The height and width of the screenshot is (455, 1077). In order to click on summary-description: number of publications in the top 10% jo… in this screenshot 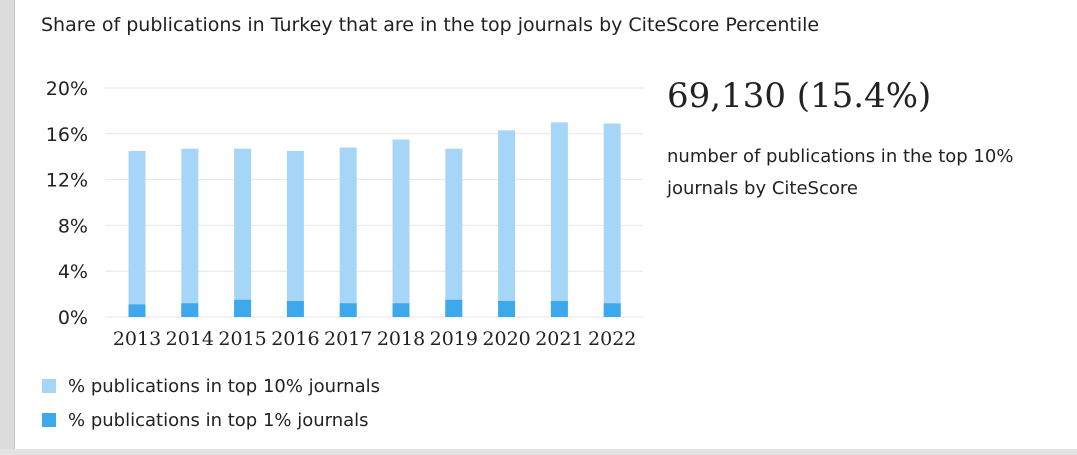, I will do `click(840, 172)`.